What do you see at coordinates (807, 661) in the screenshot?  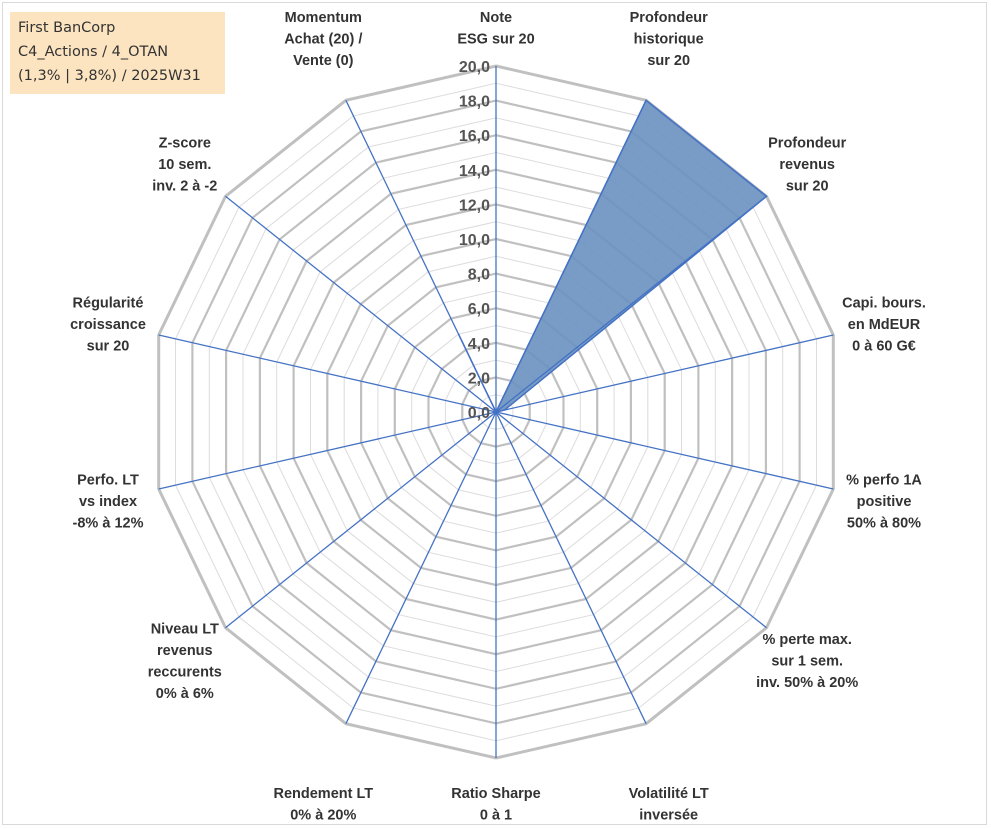 I see `axis-label: % perte max. sur 1 sem. inv. 50% à 20%` at bounding box center [807, 661].